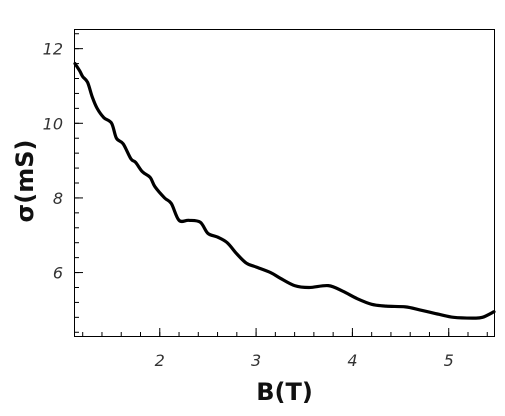 The height and width of the screenshot is (416, 505). What do you see at coordinates (352, 360) in the screenshot?
I see `x-tick-label: 4` at bounding box center [352, 360].